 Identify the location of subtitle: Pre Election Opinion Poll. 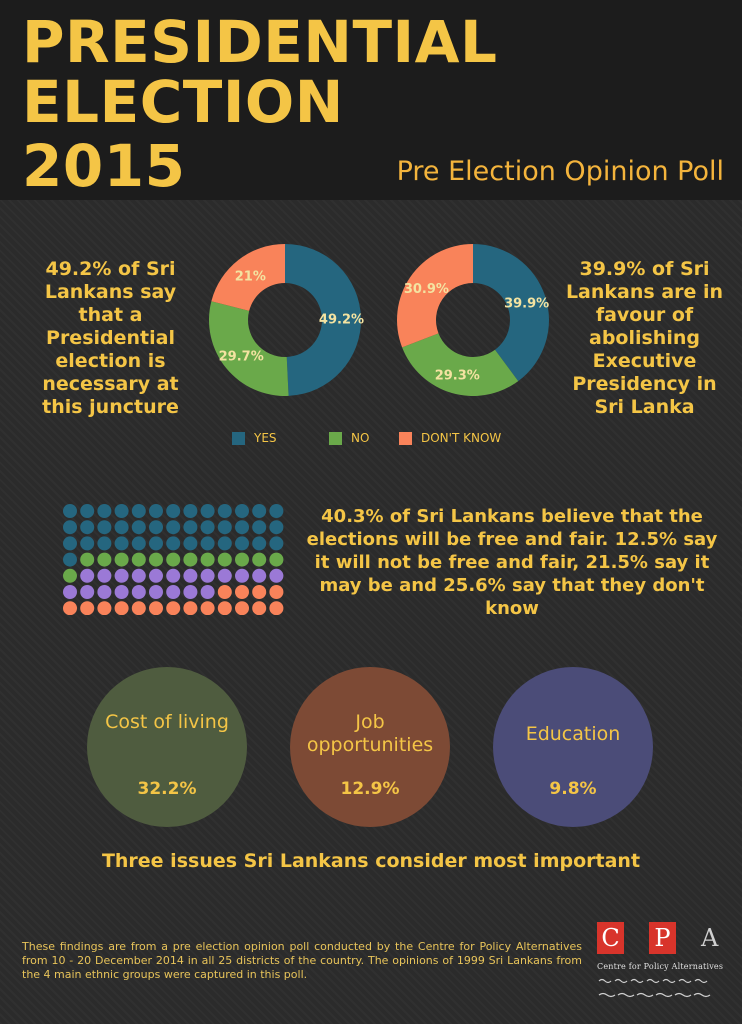
(560, 171).